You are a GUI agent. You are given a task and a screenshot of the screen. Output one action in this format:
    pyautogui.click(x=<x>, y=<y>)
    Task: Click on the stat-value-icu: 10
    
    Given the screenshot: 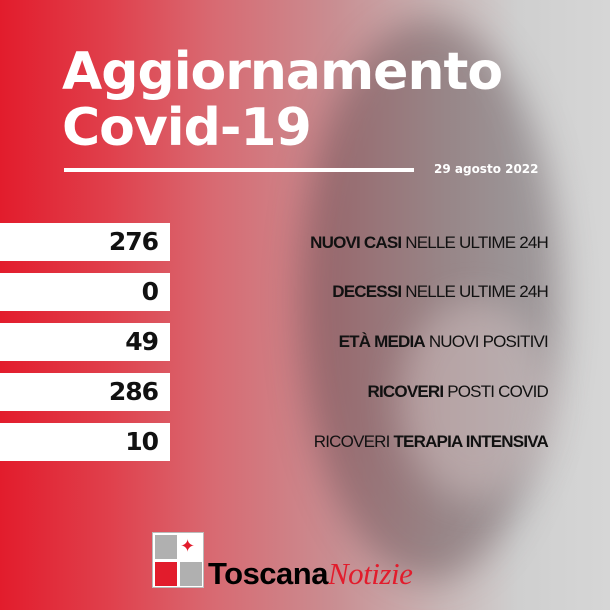 What is the action you would take?
    pyautogui.click(x=85, y=442)
    